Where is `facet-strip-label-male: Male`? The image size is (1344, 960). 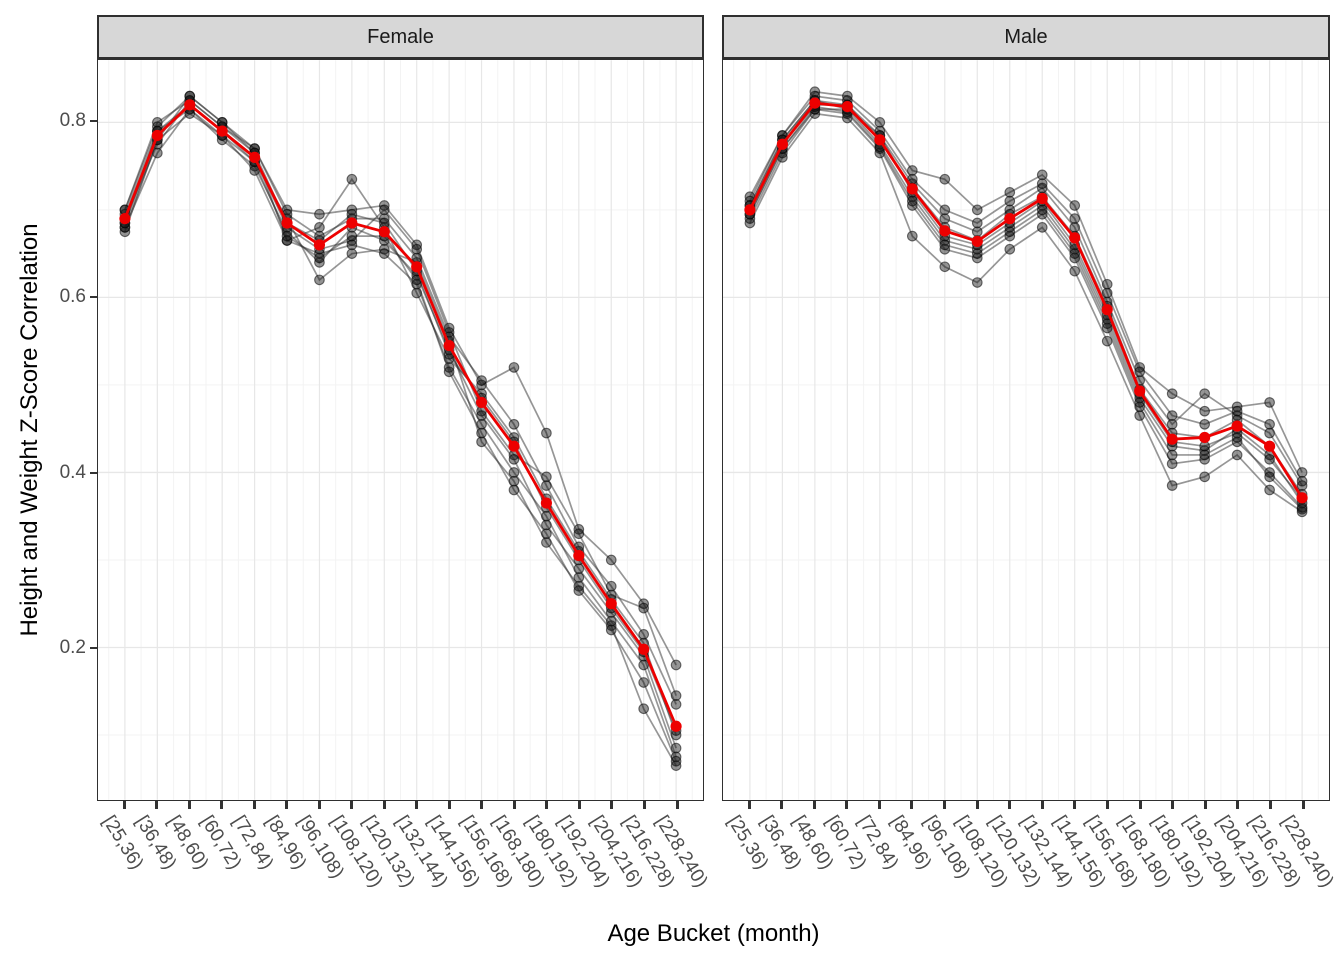
facet-strip-label-male: Male is located at coordinates (1026, 36).